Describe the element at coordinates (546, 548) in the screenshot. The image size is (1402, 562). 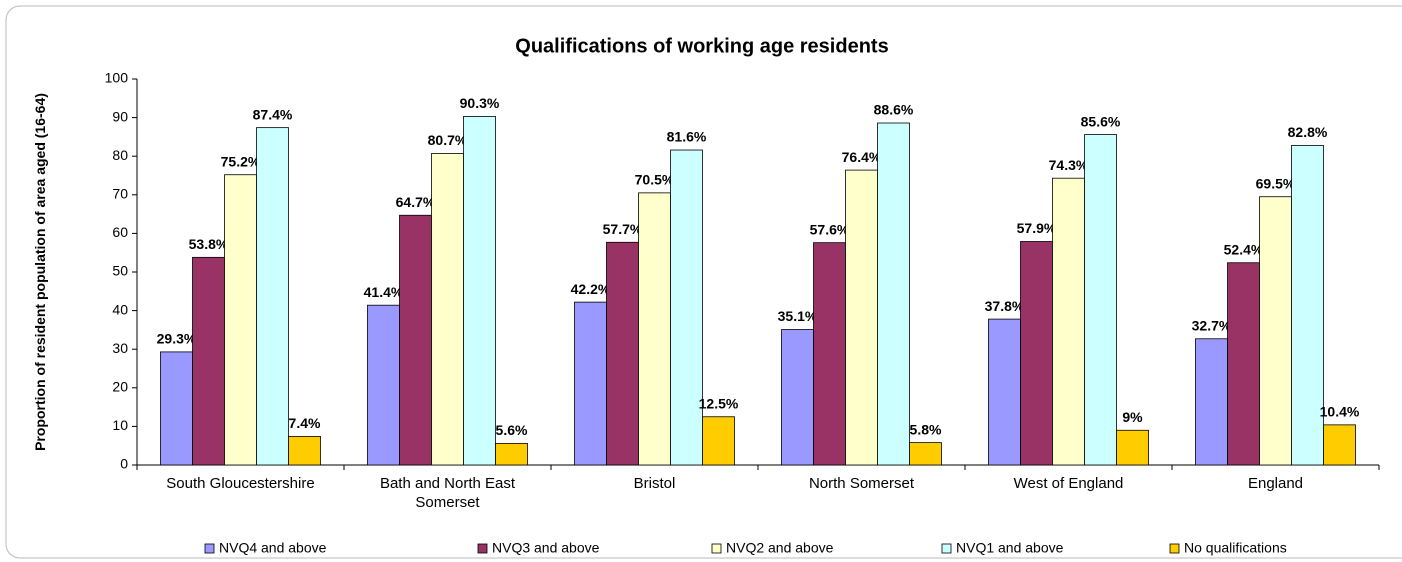
I see `legend-label: NVQ3 and above` at that location.